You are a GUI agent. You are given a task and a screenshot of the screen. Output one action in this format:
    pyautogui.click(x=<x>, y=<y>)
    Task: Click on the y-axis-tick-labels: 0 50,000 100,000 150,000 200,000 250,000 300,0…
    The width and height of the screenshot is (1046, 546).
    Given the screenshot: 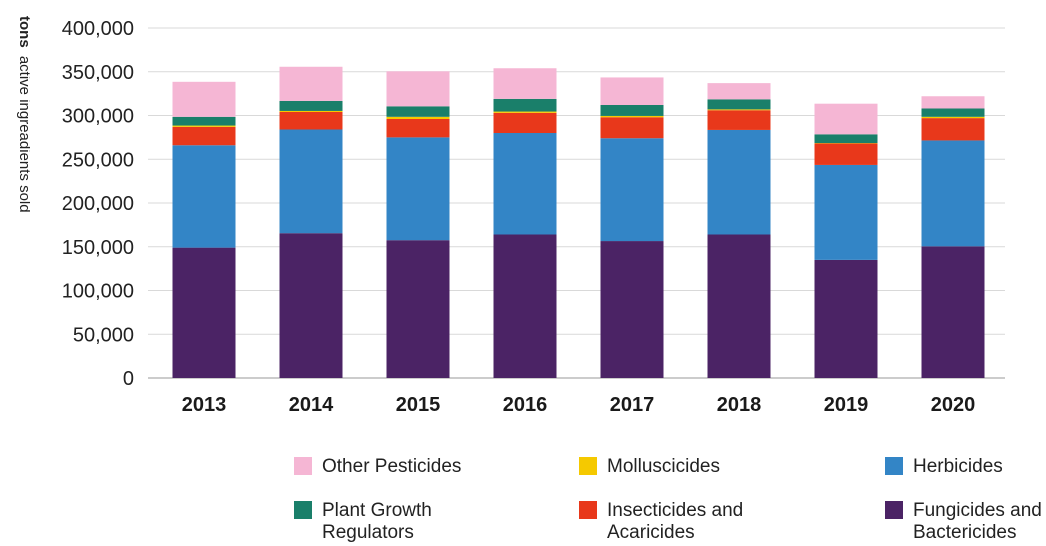 What is the action you would take?
    pyautogui.click(x=98, y=204)
    